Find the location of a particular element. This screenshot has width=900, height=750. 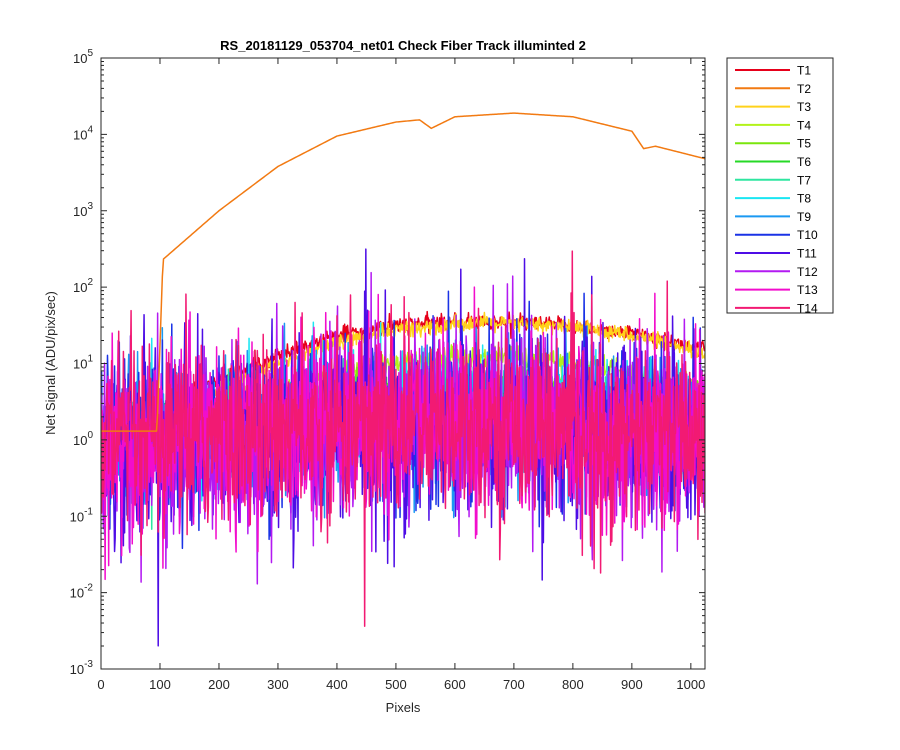

y-tick-label: 10⁰ is located at coordinates (83, 439).